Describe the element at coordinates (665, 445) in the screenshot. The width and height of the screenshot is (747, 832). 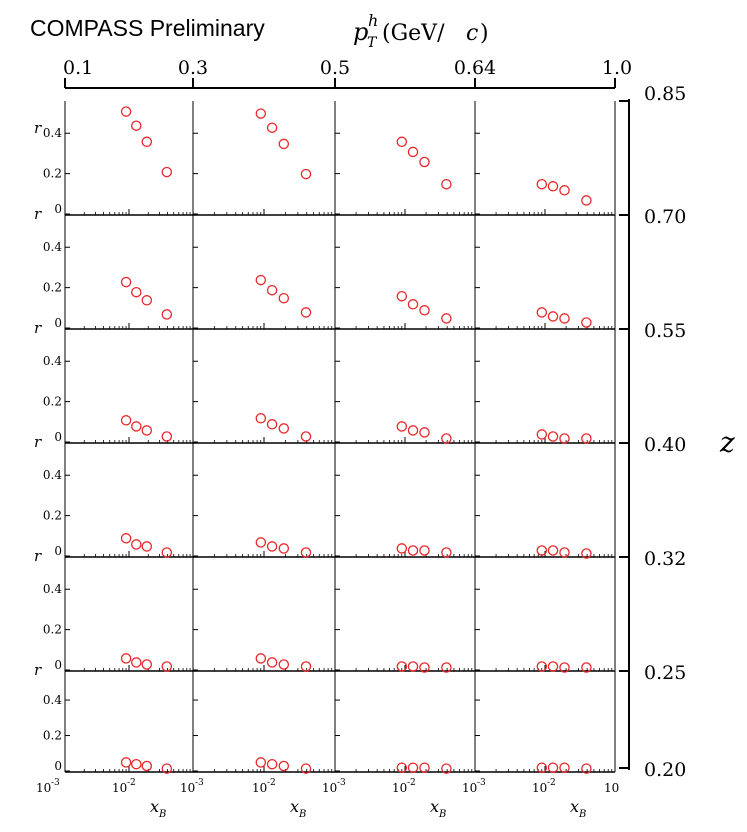
I see `right-axis-tick-label: 0.40` at that location.